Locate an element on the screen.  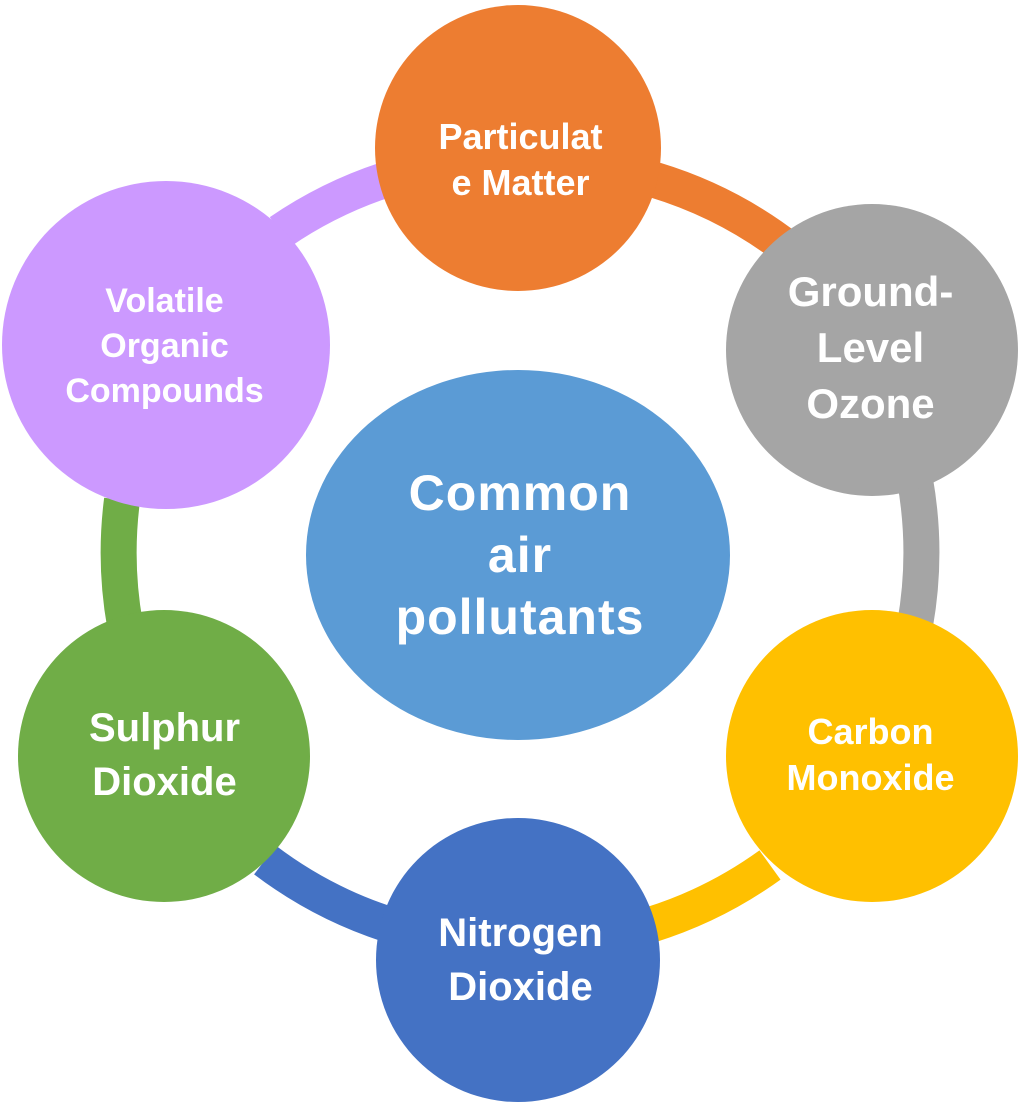
node-circle-sulphur-dioxide is located at coordinates (164, 756).